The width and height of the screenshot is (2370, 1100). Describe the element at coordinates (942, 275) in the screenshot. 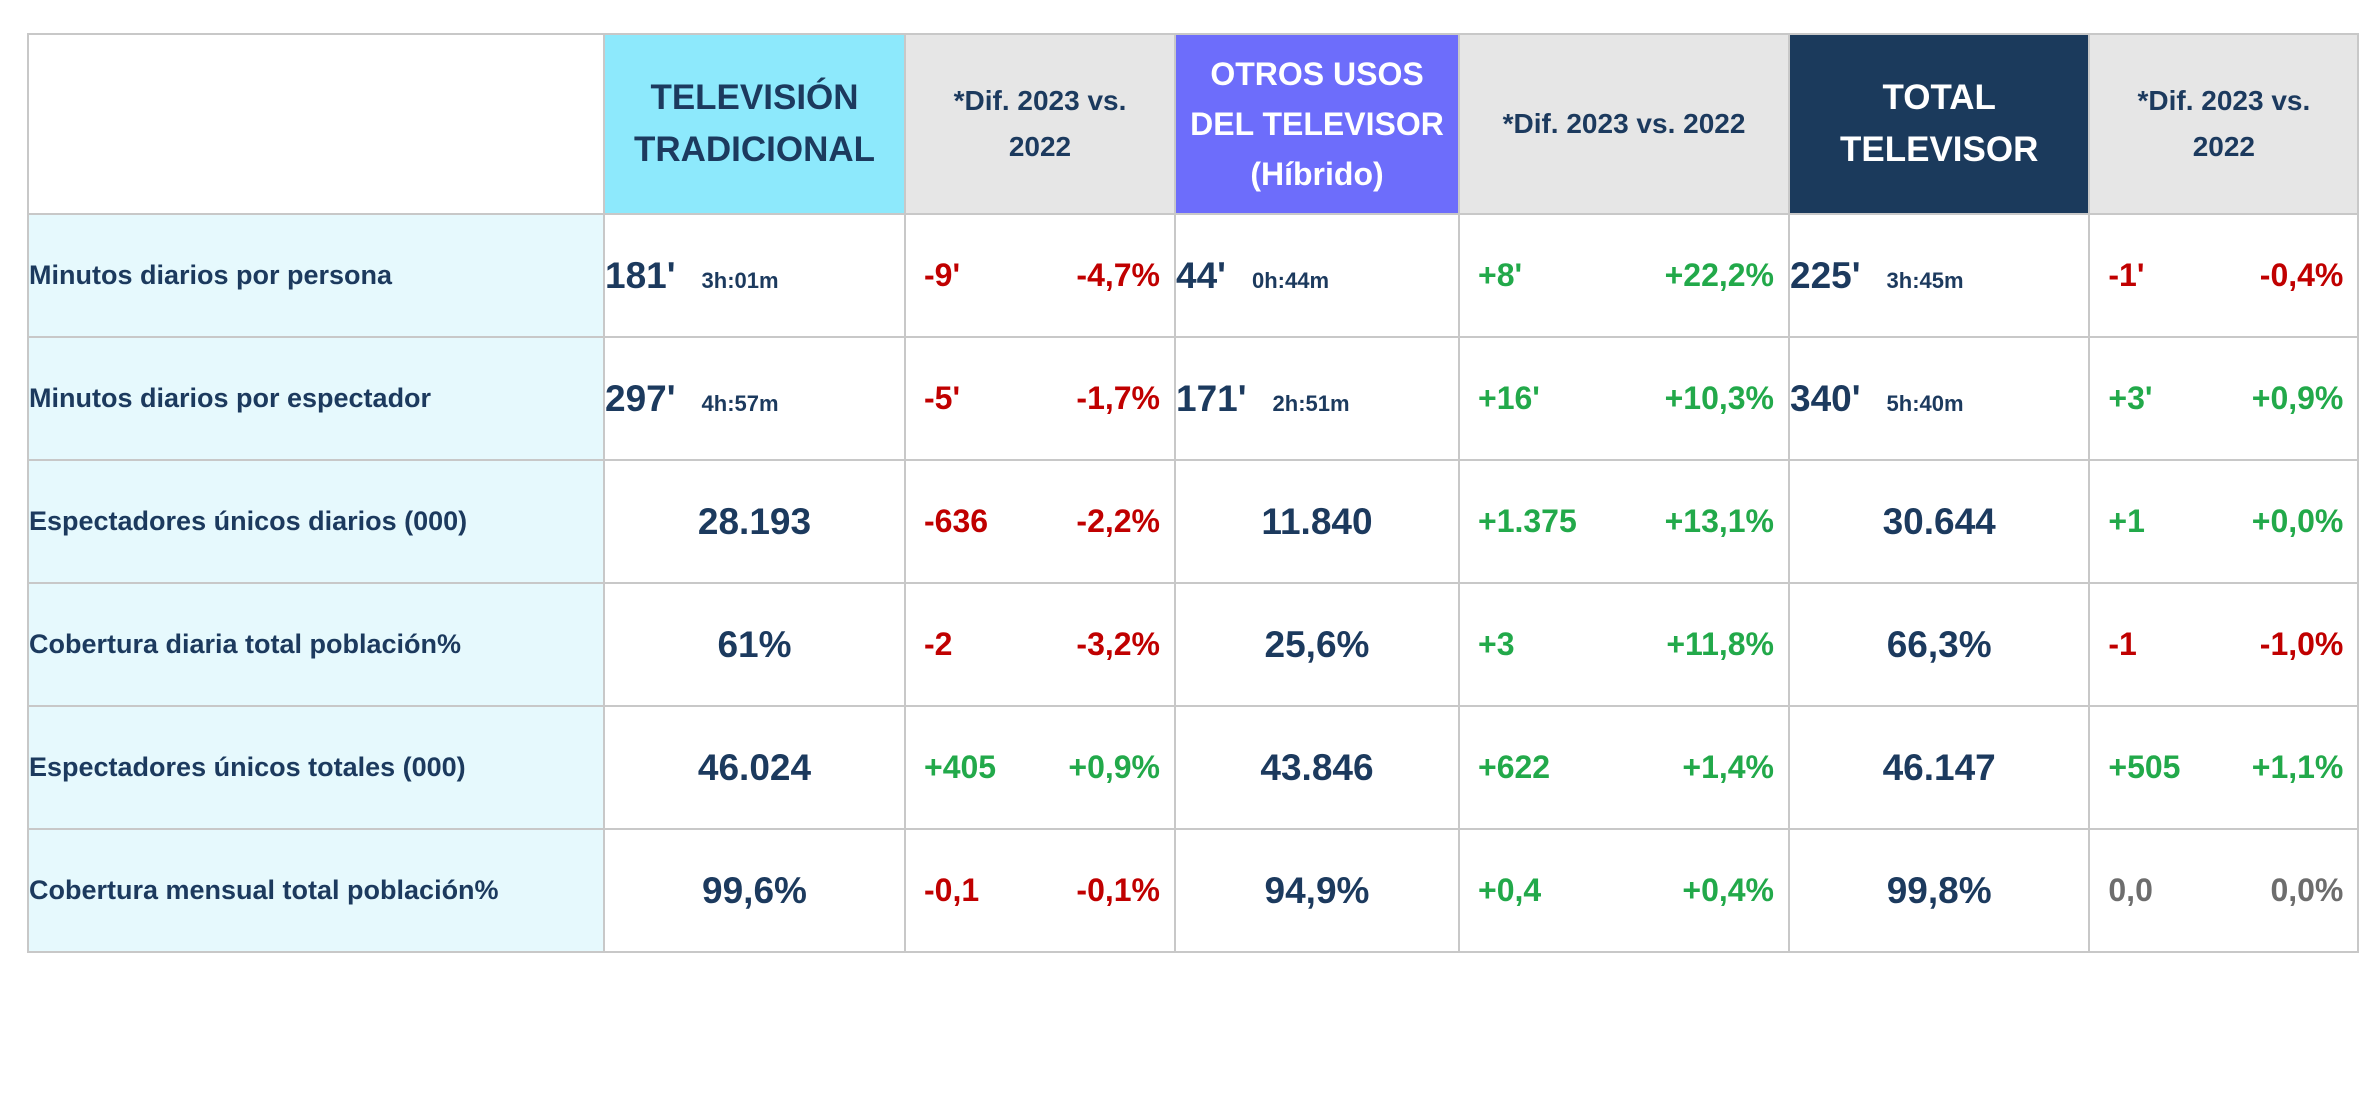

I see `tv-diff-absolute: -9'` at that location.